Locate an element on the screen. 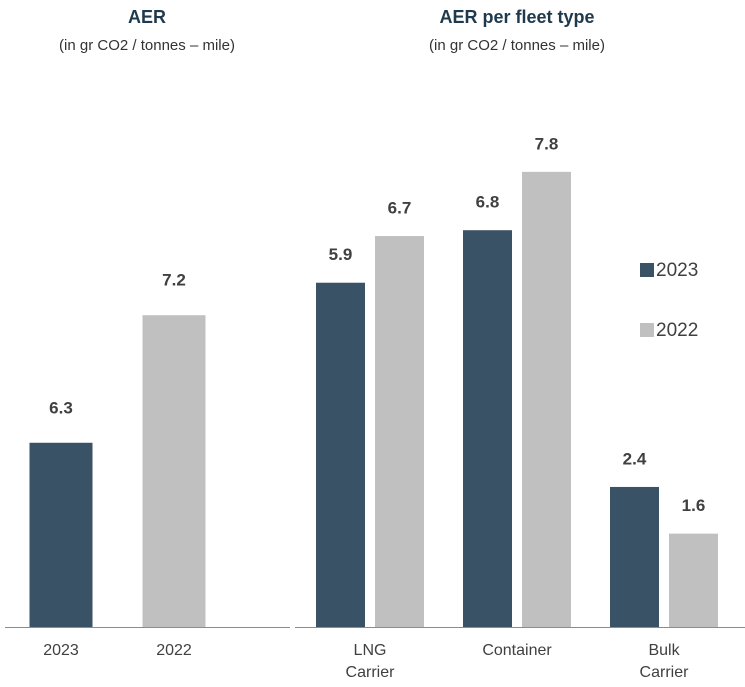  value-label: 5.9 is located at coordinates (341, 254).